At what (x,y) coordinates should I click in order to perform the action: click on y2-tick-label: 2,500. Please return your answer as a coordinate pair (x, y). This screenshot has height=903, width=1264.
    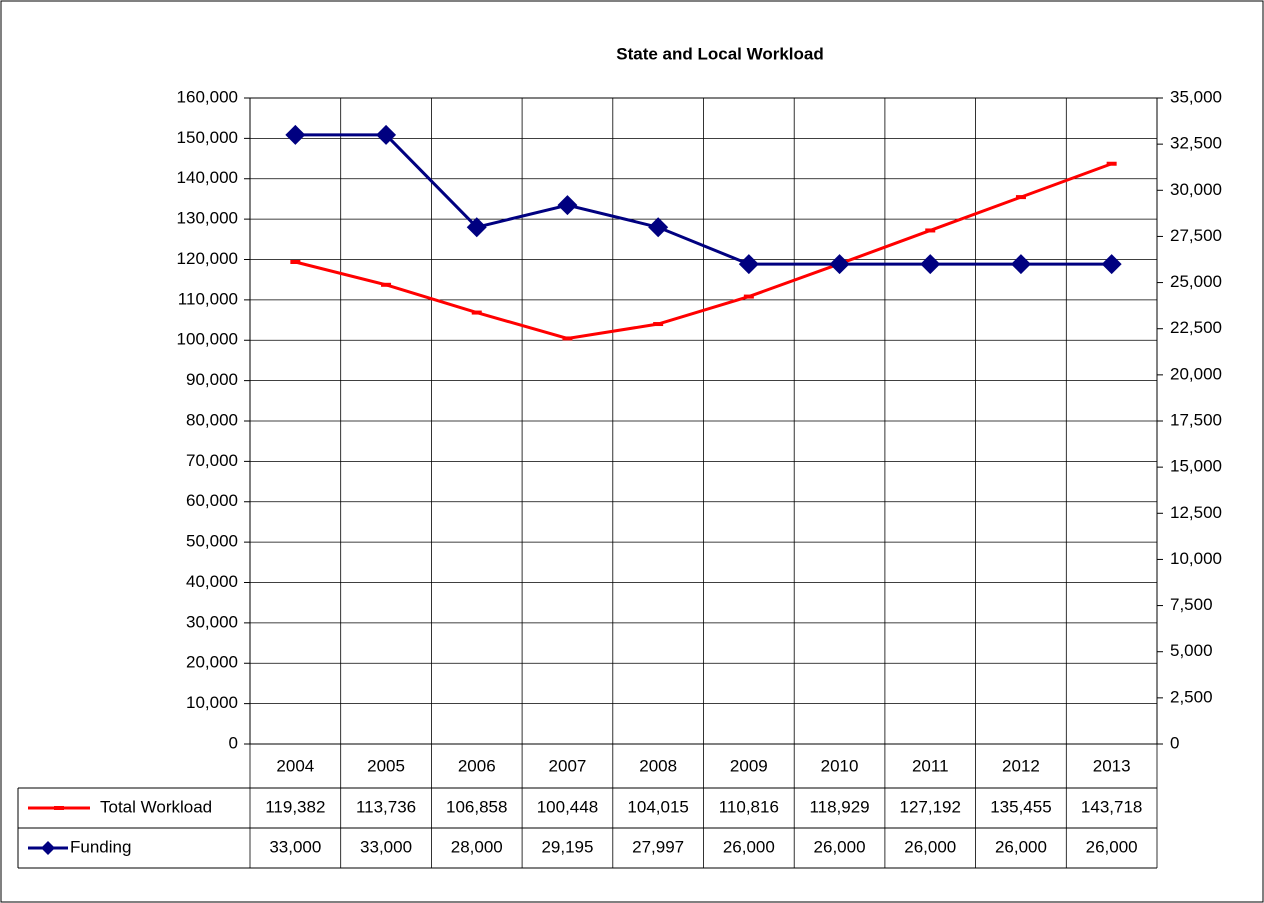
    Looking at the image, I should click on (1191, 696).